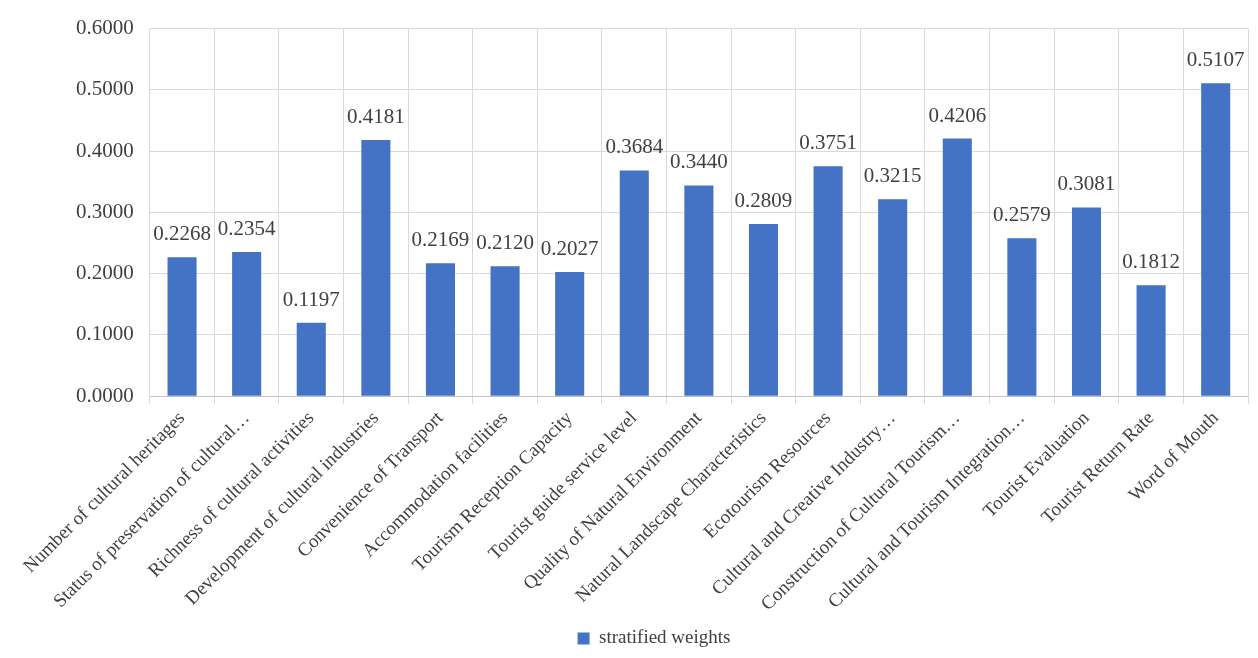 The width and height of the screenshot is (1258, 658). Describe the element at coordinates (375, 116) in the screenshot. I see `data-label: 0.4181` at that location.